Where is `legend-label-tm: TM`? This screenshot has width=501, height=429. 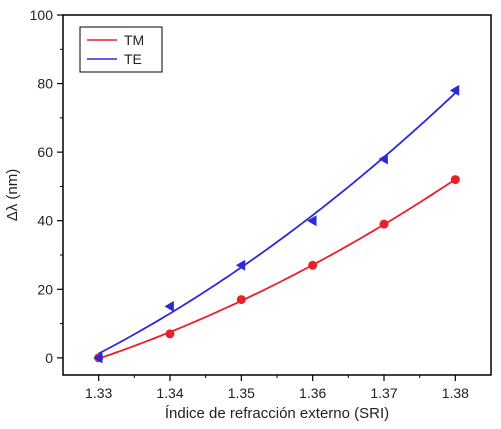 legend-label-tm: TM is located at coordinates (134, 40).